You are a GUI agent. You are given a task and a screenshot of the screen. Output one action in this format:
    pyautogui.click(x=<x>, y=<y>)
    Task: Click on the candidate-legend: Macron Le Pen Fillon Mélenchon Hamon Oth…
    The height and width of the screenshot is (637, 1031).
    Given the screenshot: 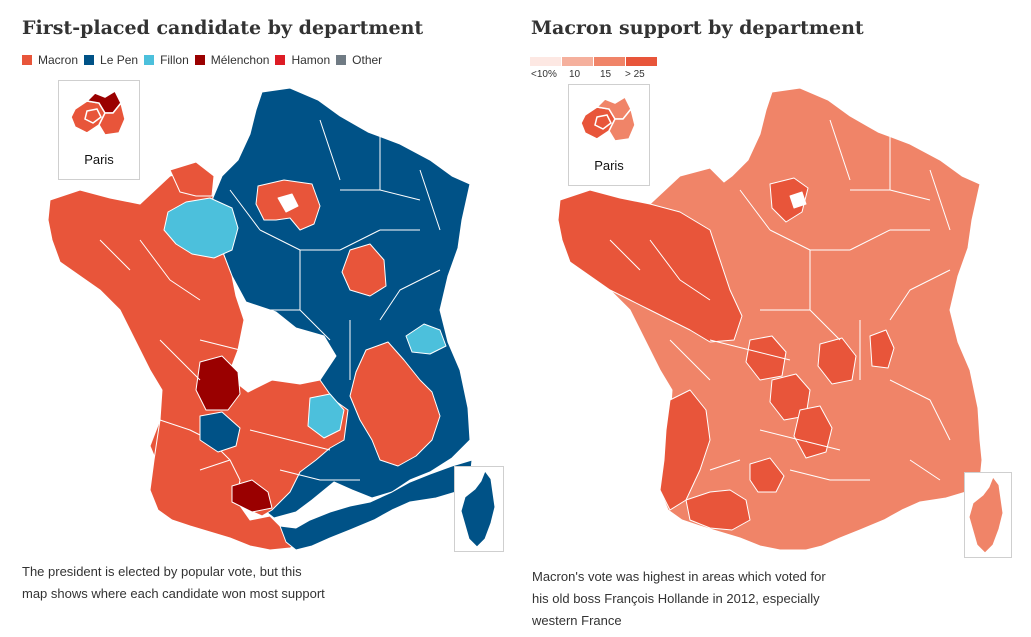 What is the action you would take?
    pyautogui.click(x=205, y=60)
    